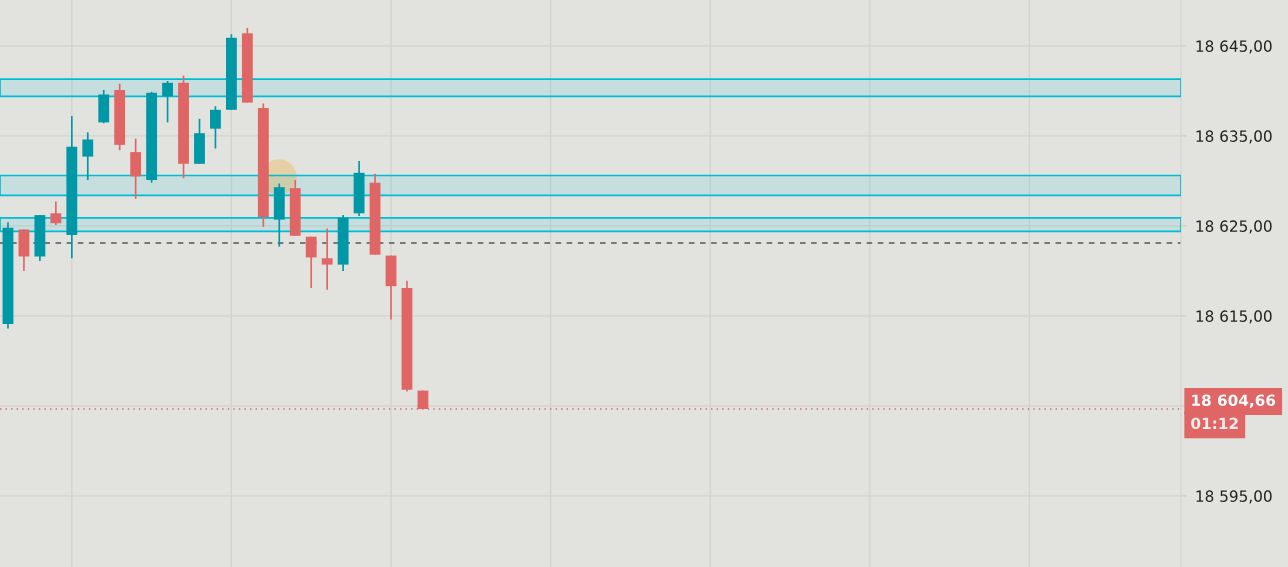 The width and height of the screenshot is (1288, 567). I want to click on text: 01:12, so click(1214, 423).